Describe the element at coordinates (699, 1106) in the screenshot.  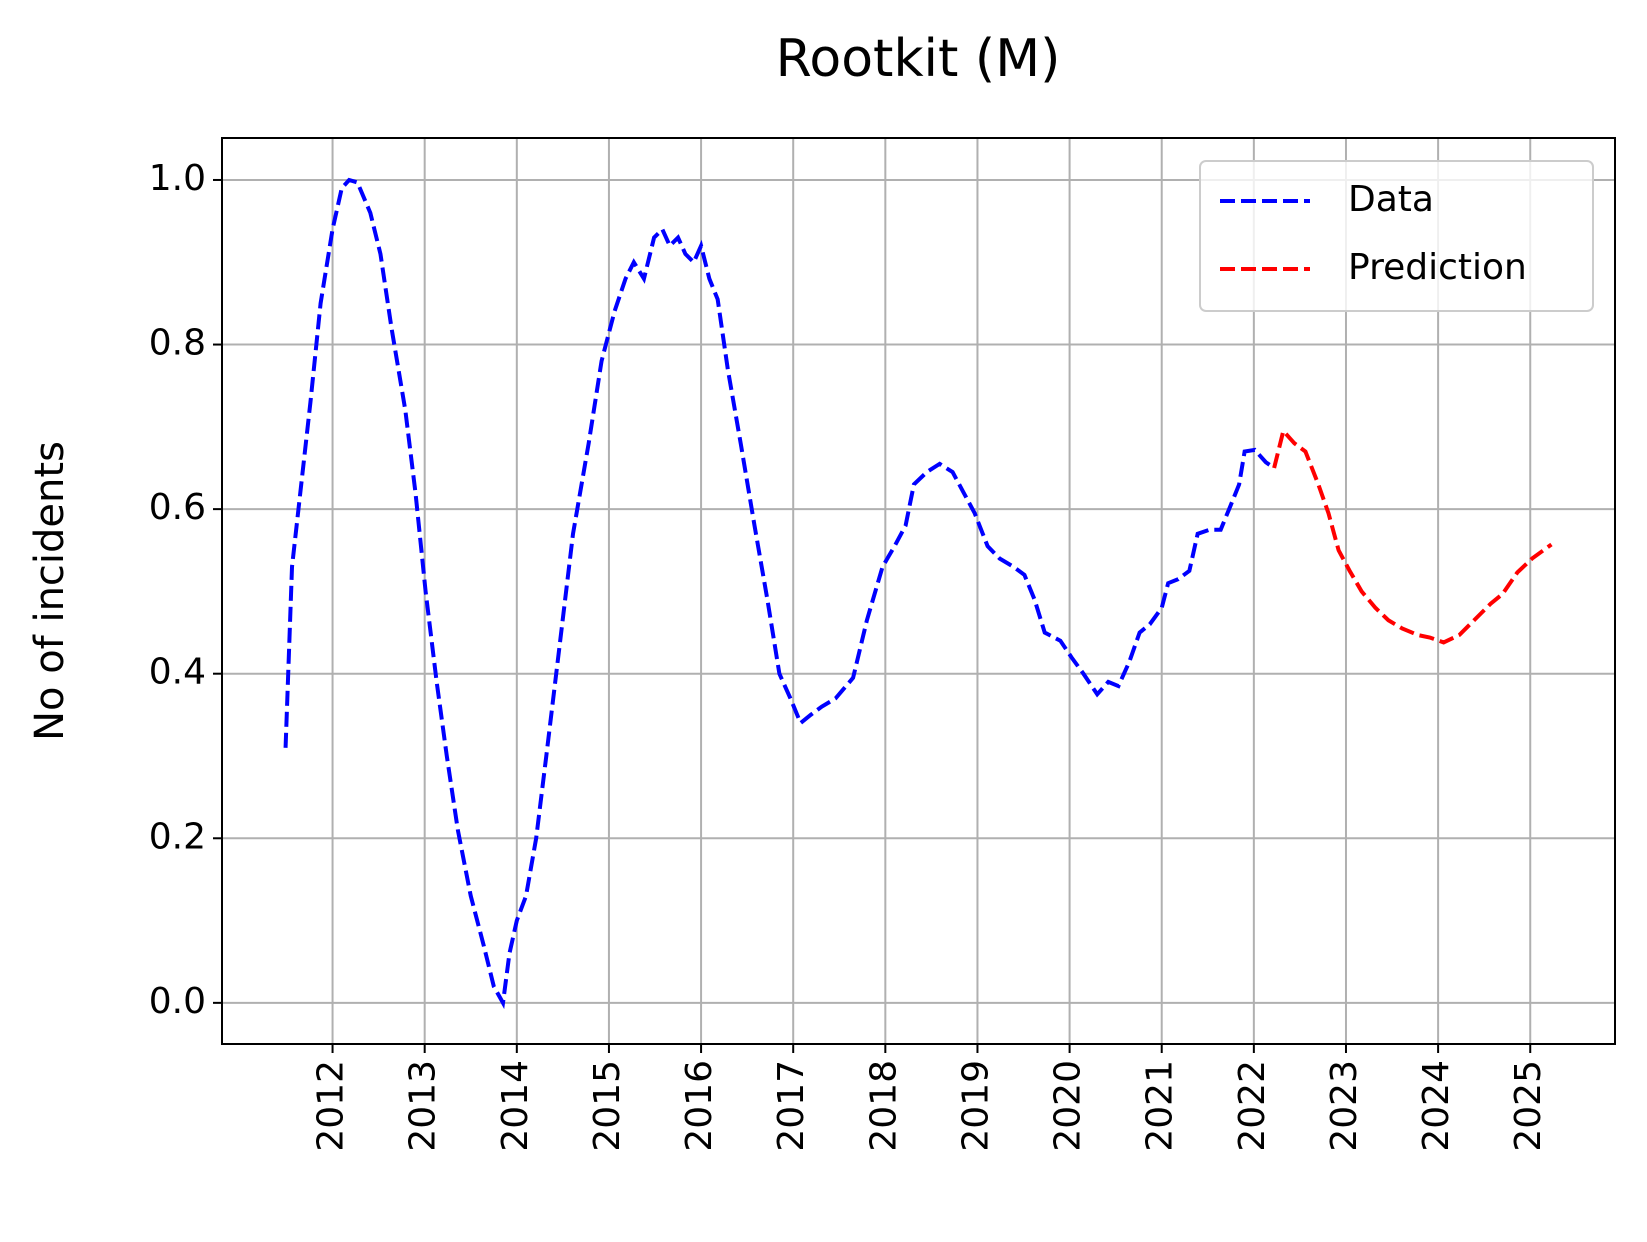
I see `x-tick-label: 2016` at that location.